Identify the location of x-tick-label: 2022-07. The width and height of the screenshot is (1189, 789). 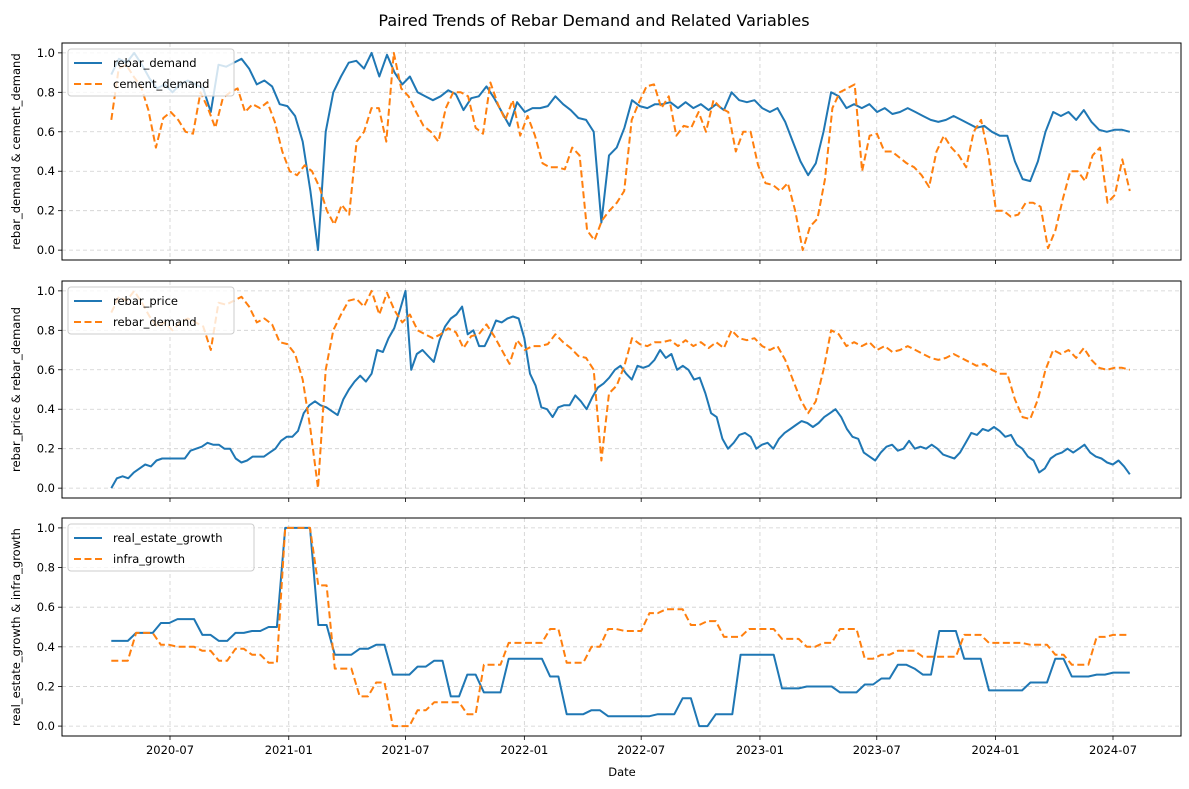
(641, 750).